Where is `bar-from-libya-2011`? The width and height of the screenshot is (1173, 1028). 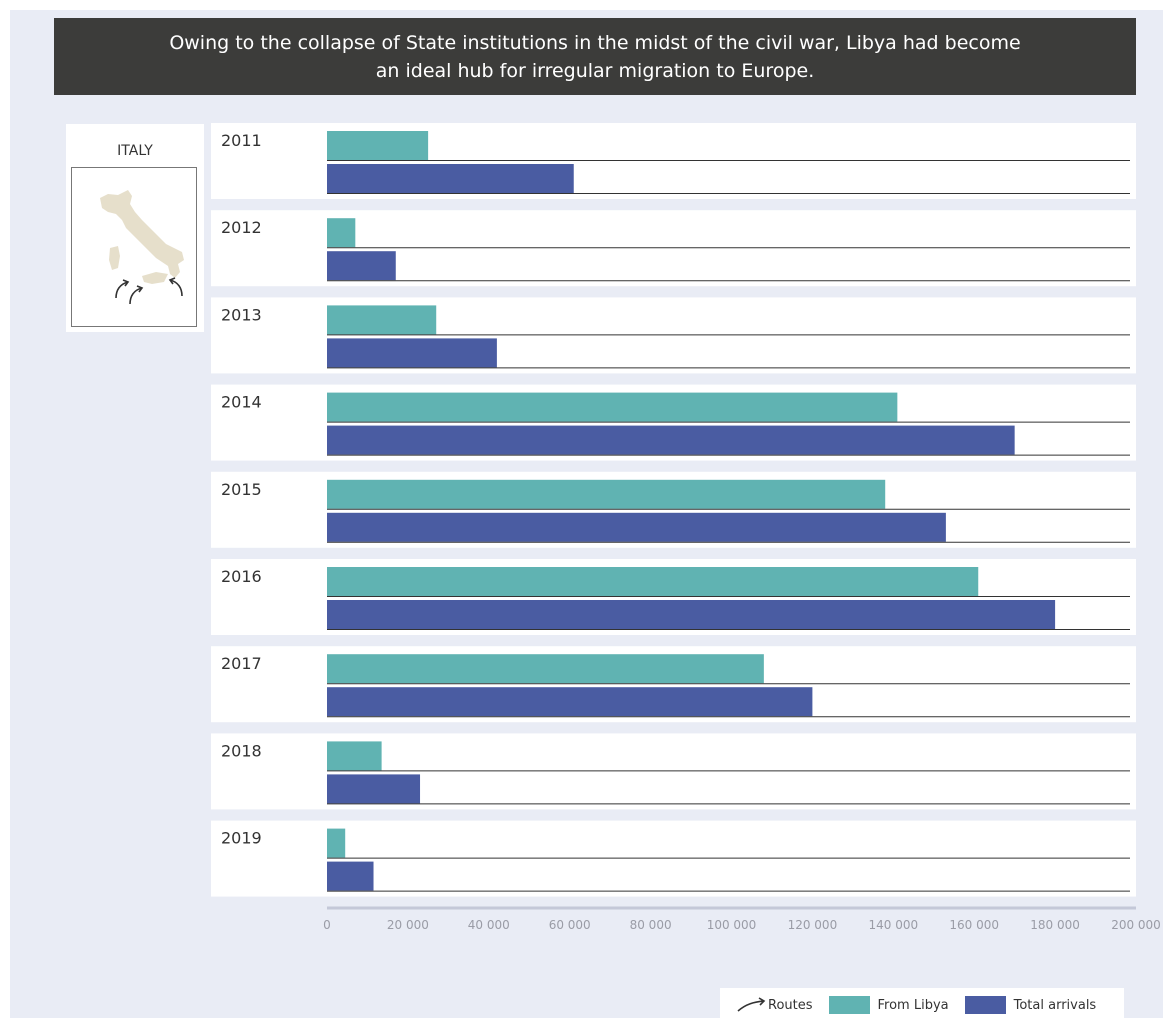
bar-from-libya-2011 is located at coordinates (378, 145).